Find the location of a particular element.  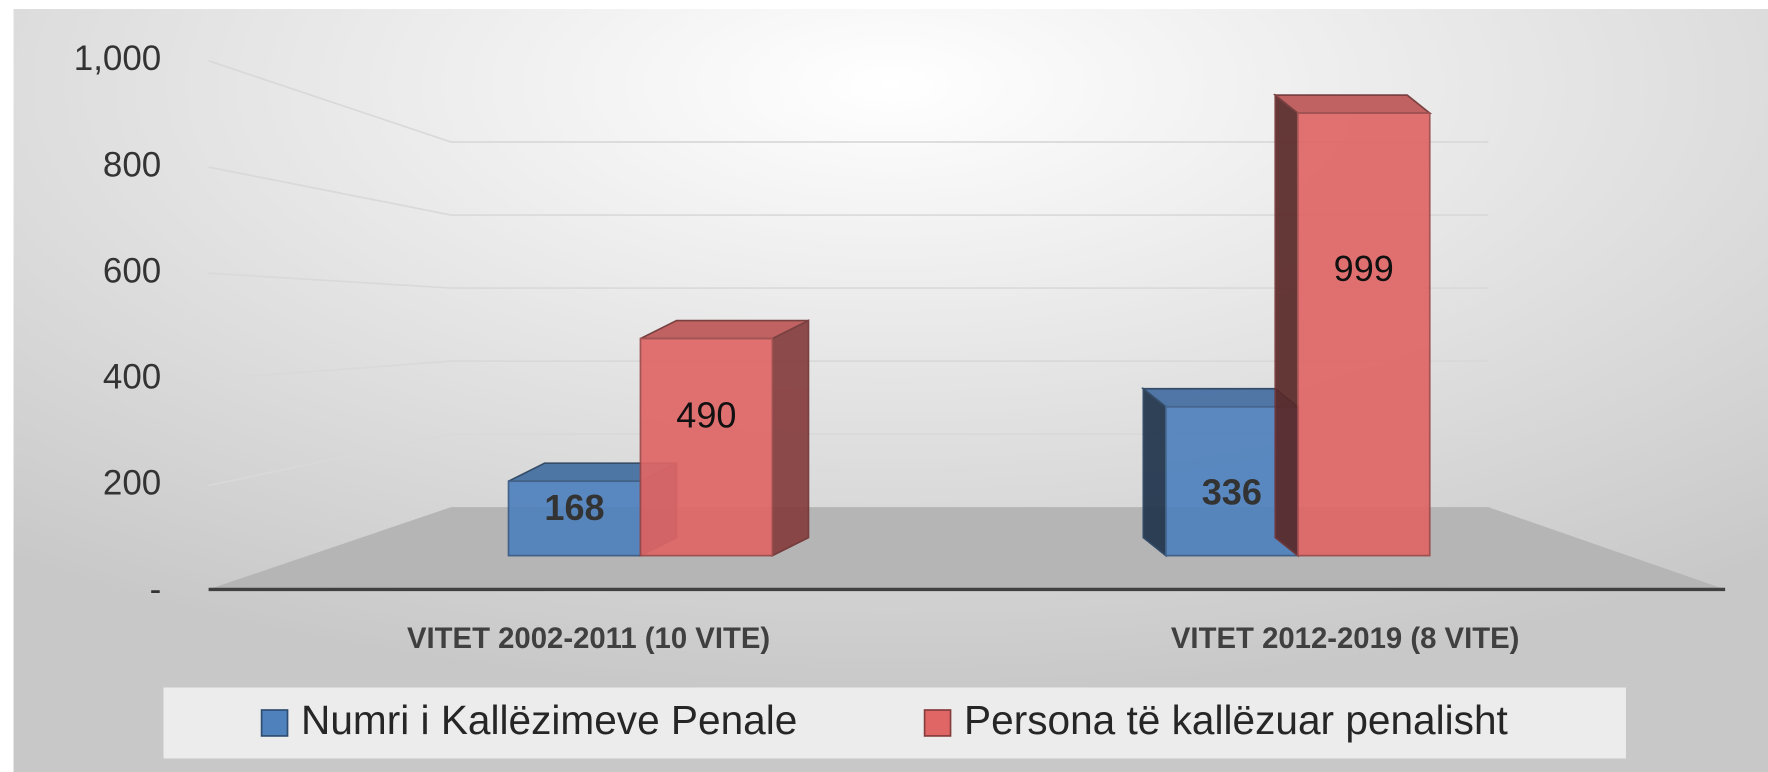

legend-label: Numri i Kallëzimeve Penale is located at coordinates (549, 720).